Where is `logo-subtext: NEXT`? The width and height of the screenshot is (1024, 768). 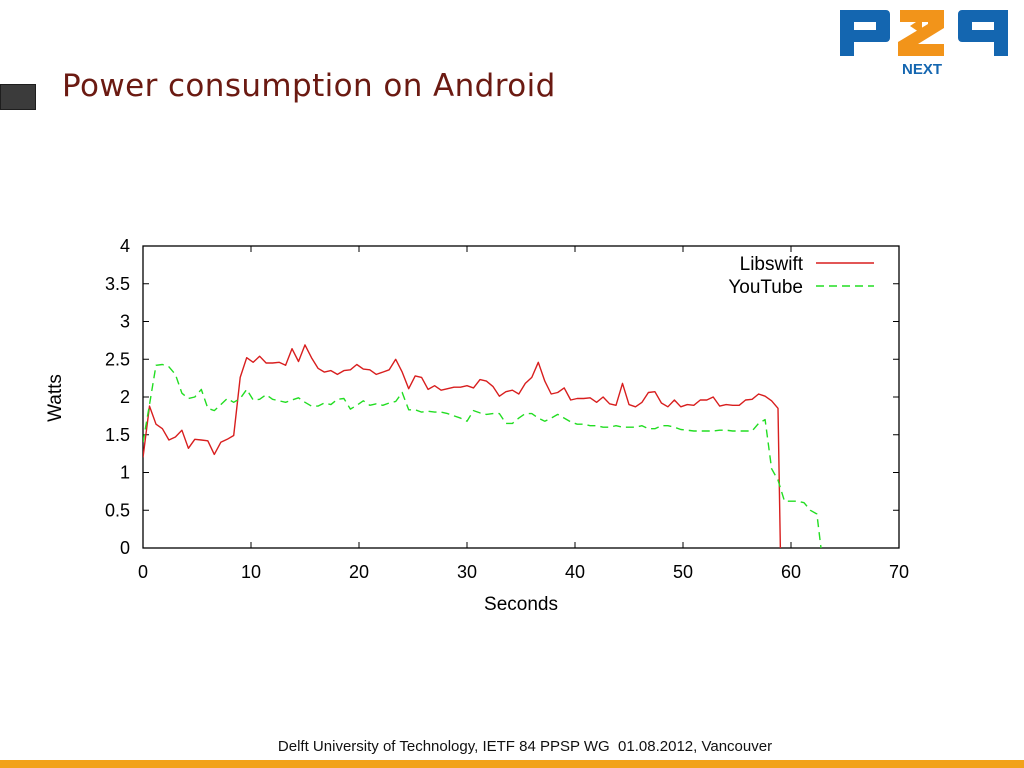 logo-subtext: NEXT is located at coordinates (922, 69).